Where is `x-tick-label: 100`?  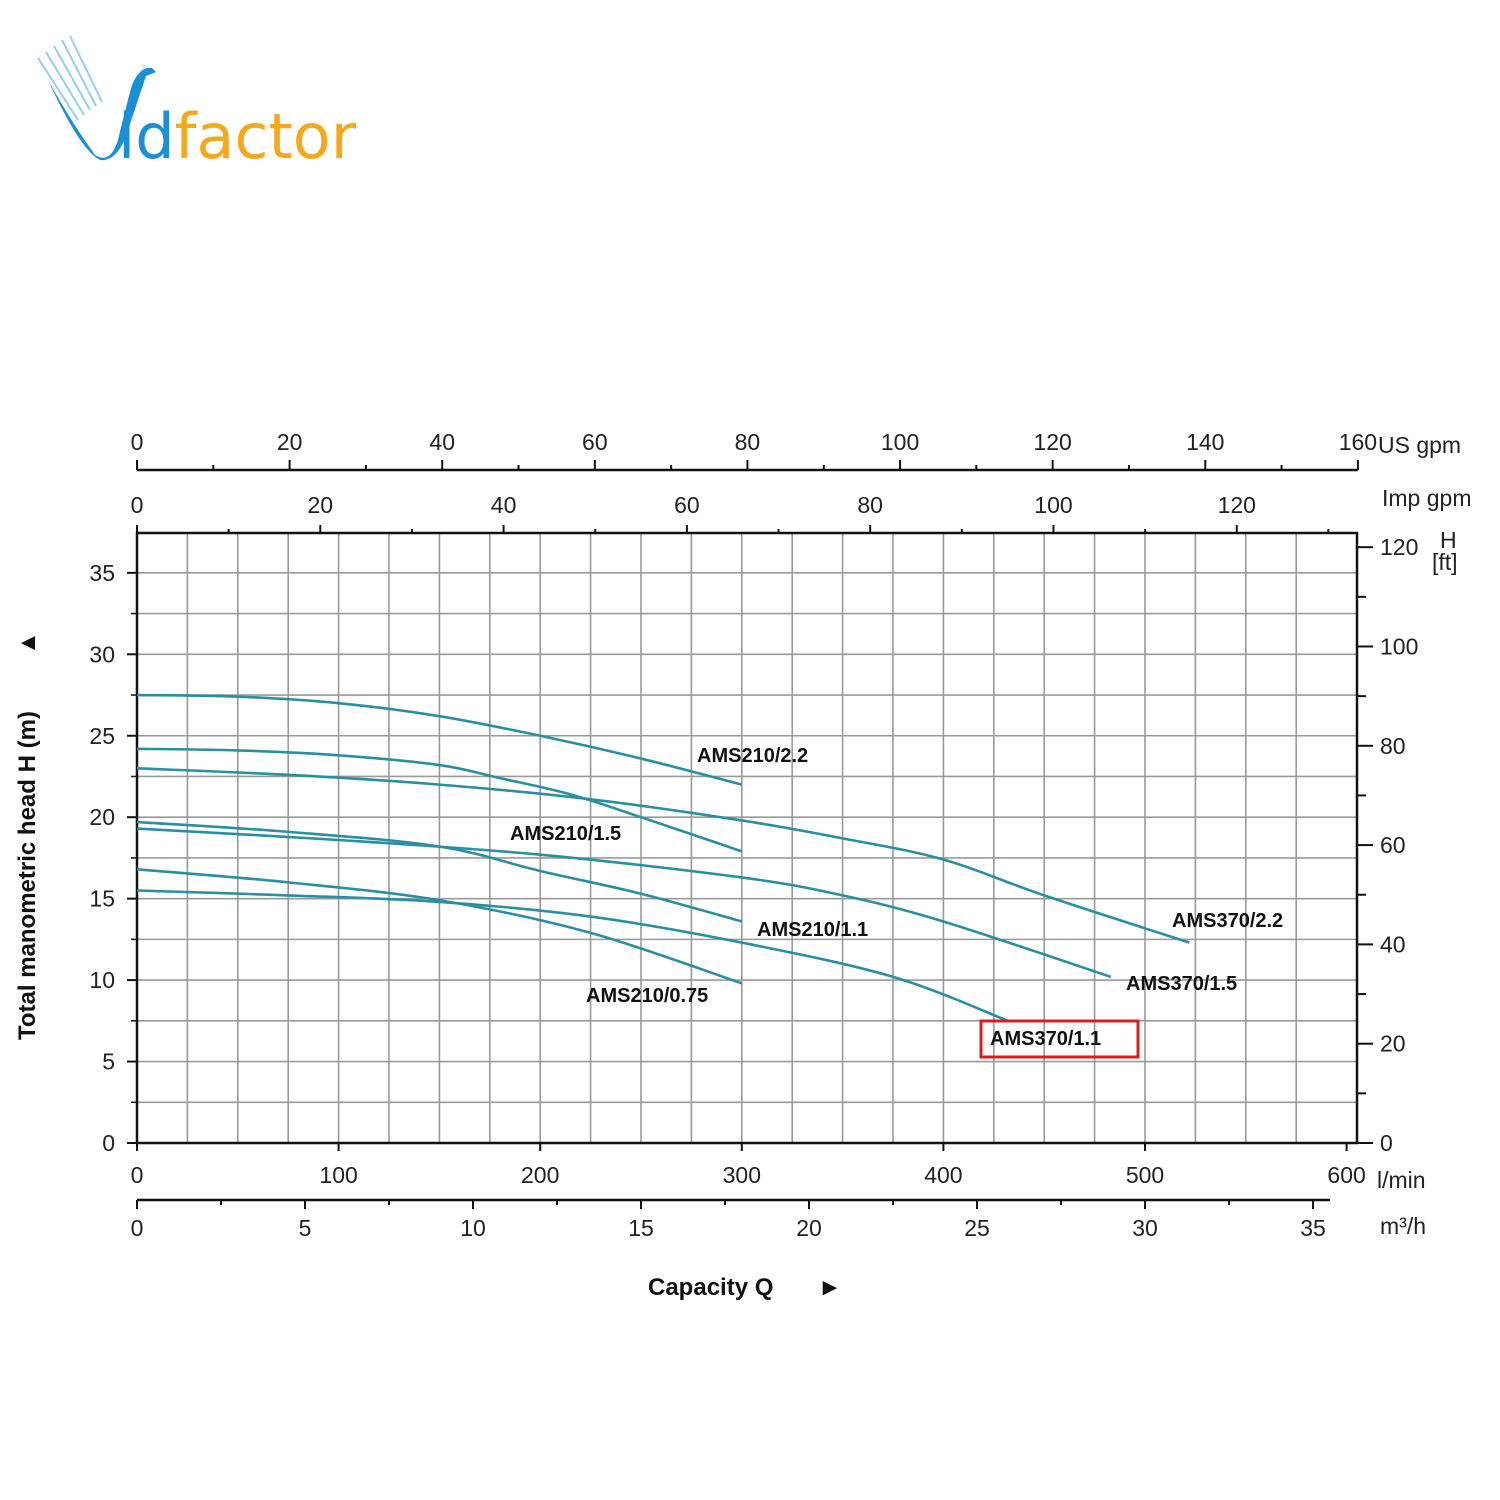 x-tick-label: 100 is located at coordinates (338, 1175).